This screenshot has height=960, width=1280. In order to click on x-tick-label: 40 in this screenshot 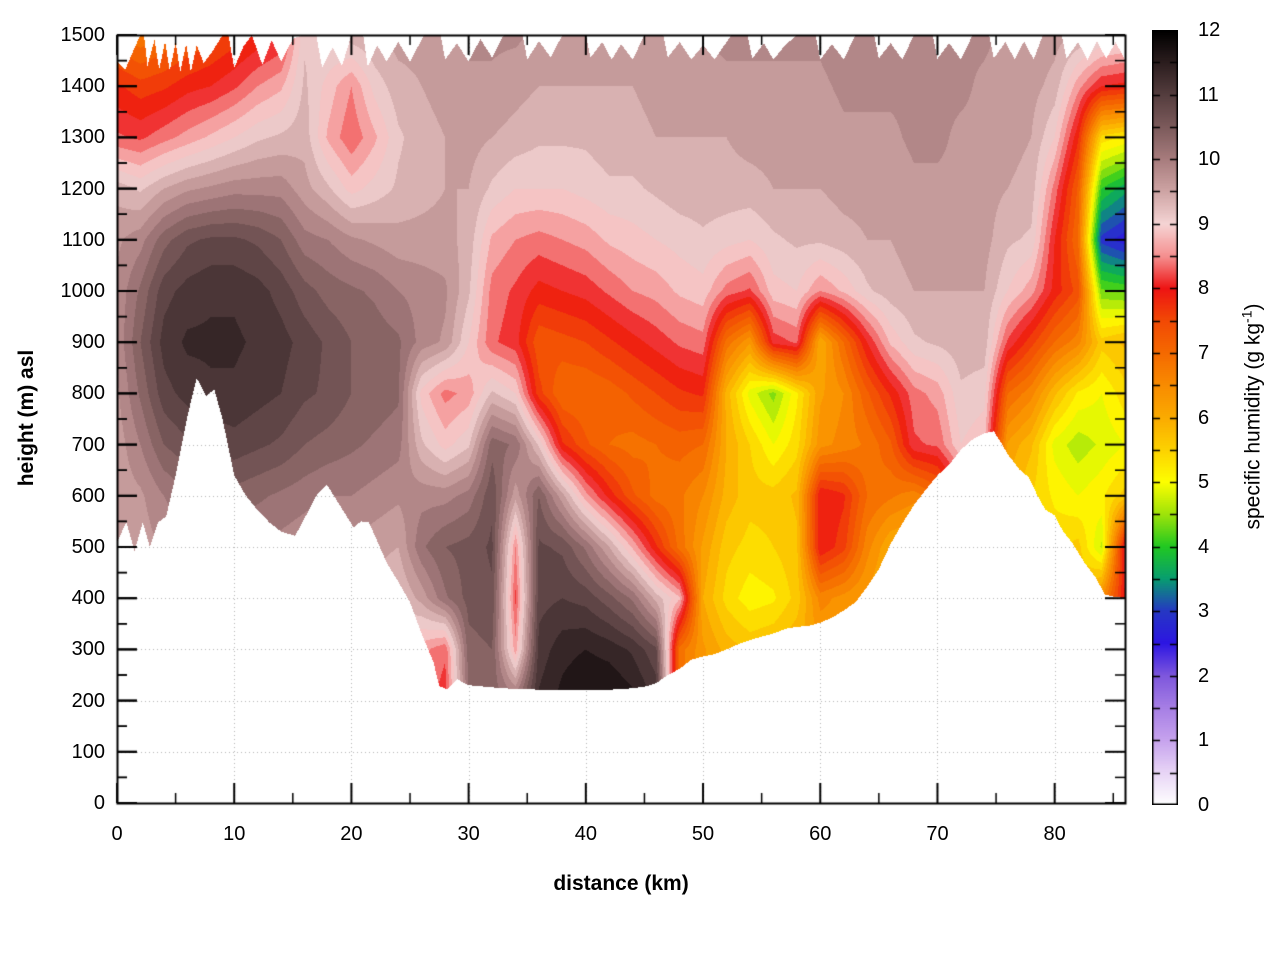, I will do `click(585, 834)`.